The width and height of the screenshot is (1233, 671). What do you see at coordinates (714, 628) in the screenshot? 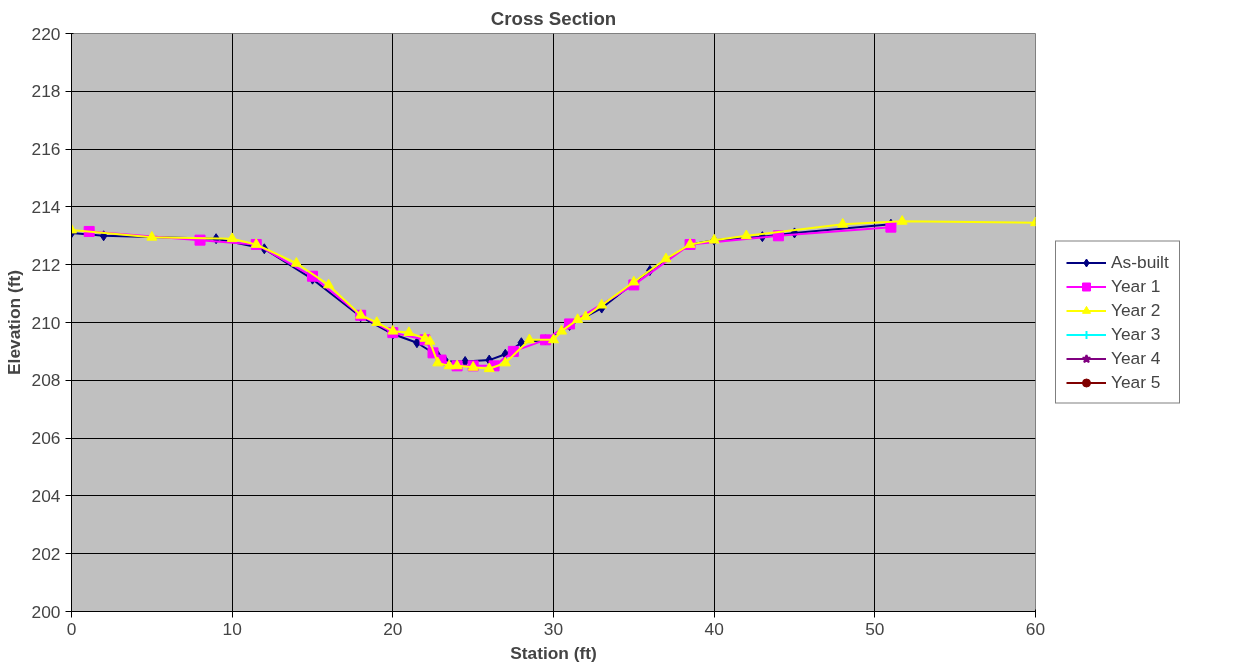
I see `x-tick-label: 40` at bounding box center [714, 628].